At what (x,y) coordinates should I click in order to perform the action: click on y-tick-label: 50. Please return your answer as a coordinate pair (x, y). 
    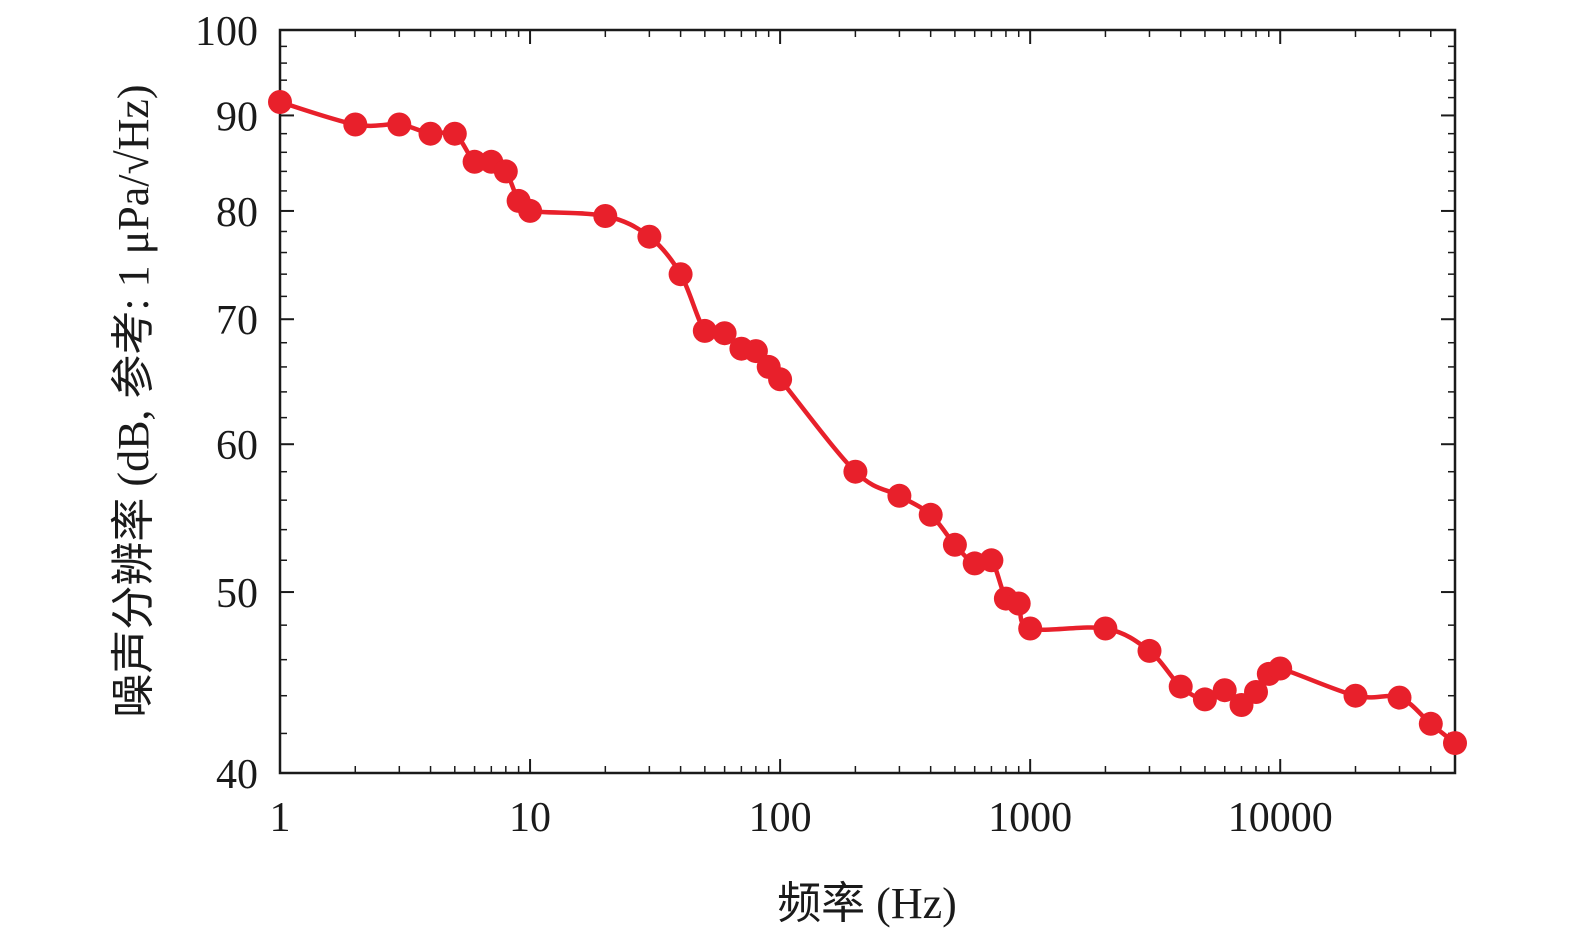
    Looking at the image, I should click on (237, 594).